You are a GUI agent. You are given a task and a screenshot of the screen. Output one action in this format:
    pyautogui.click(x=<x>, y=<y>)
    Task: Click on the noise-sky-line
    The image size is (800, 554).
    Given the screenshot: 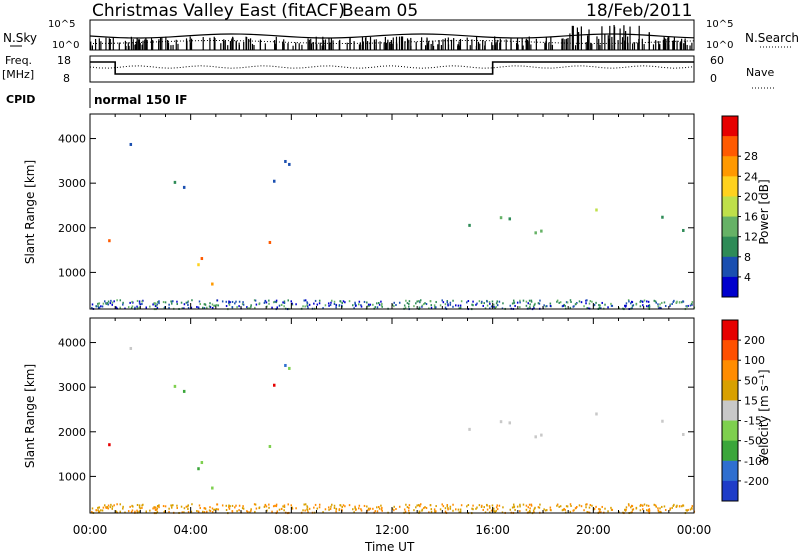 What is the action you would take?
    pyautogui.click(x=392, y=36)
    